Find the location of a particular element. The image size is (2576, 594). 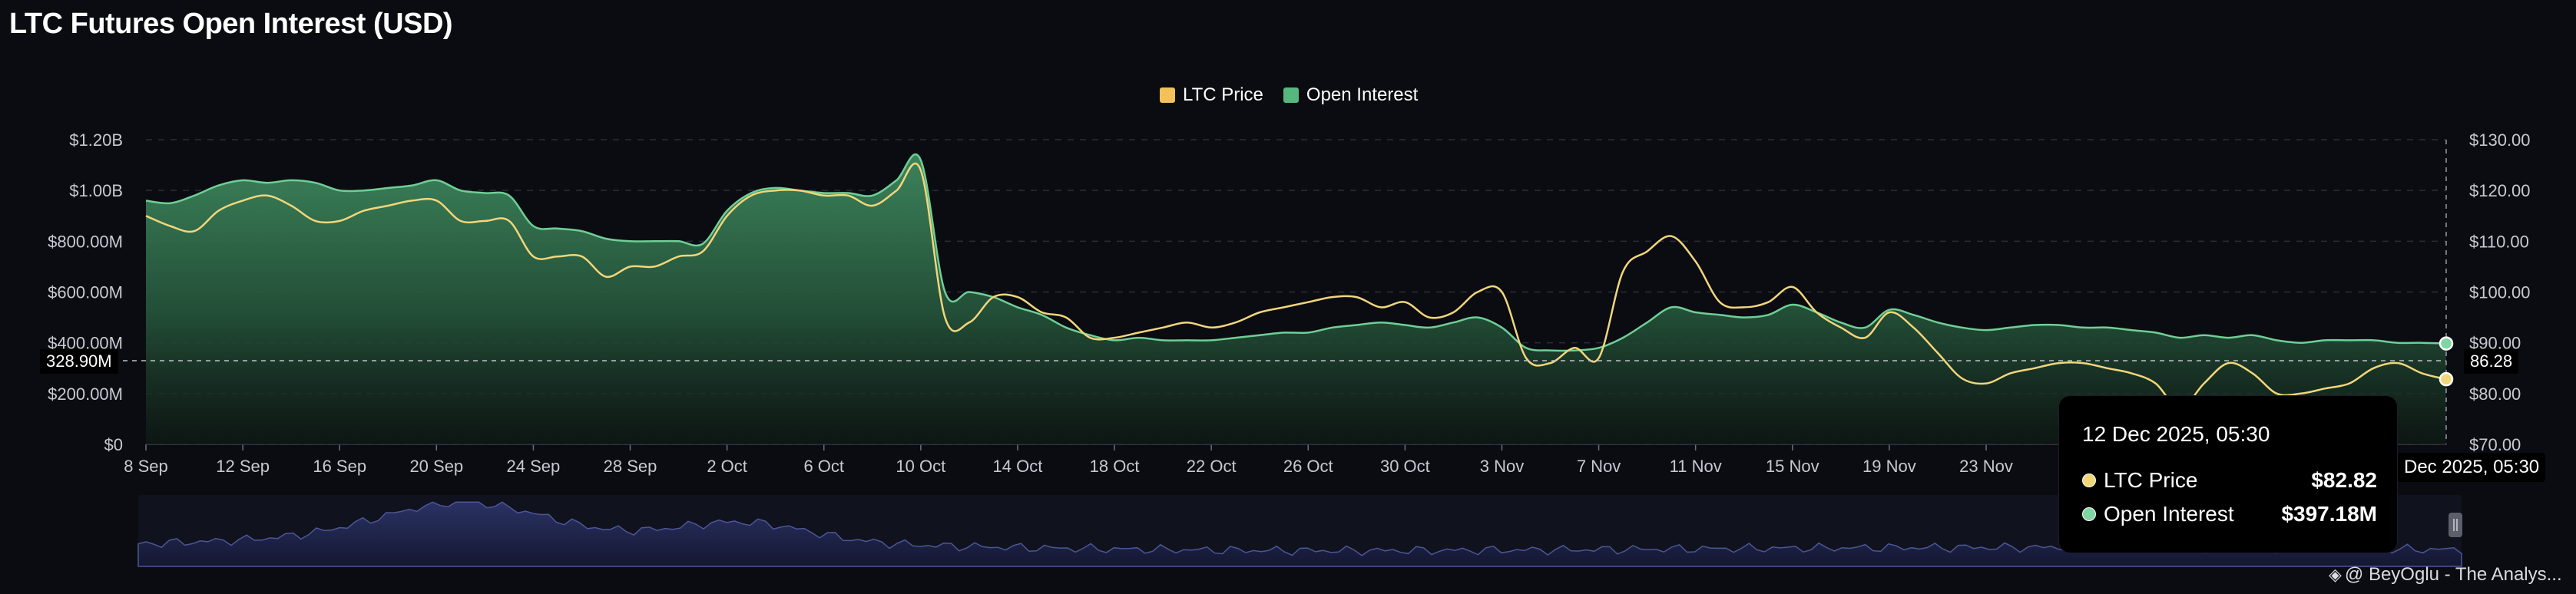

tooltip-time: 12 Dec 2025, 05:30 is located at coordinates (2176, 434).